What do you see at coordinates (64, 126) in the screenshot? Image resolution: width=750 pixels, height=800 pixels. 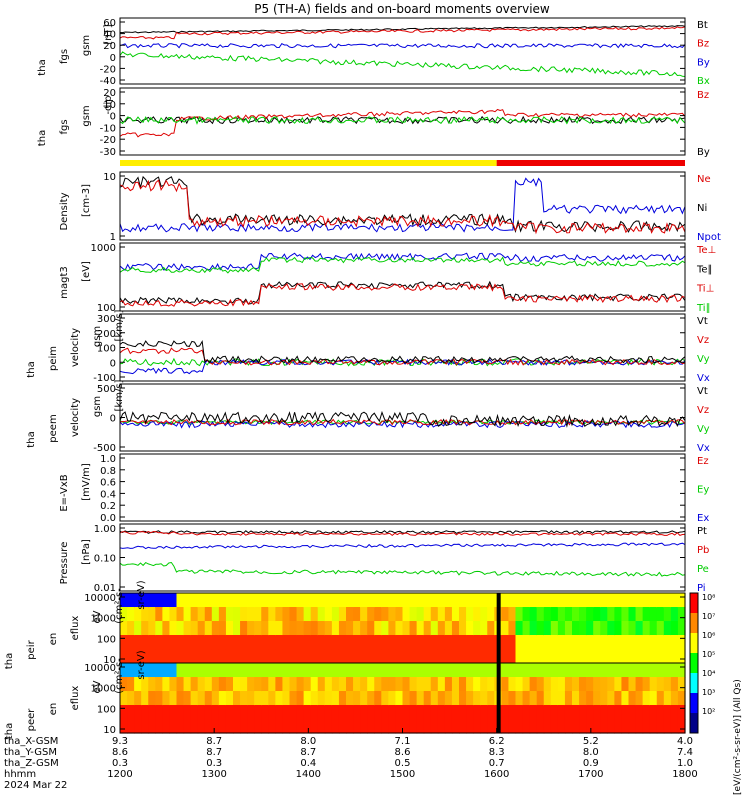 I see `y-label-line: fgs` at bounding box center [64, 126].